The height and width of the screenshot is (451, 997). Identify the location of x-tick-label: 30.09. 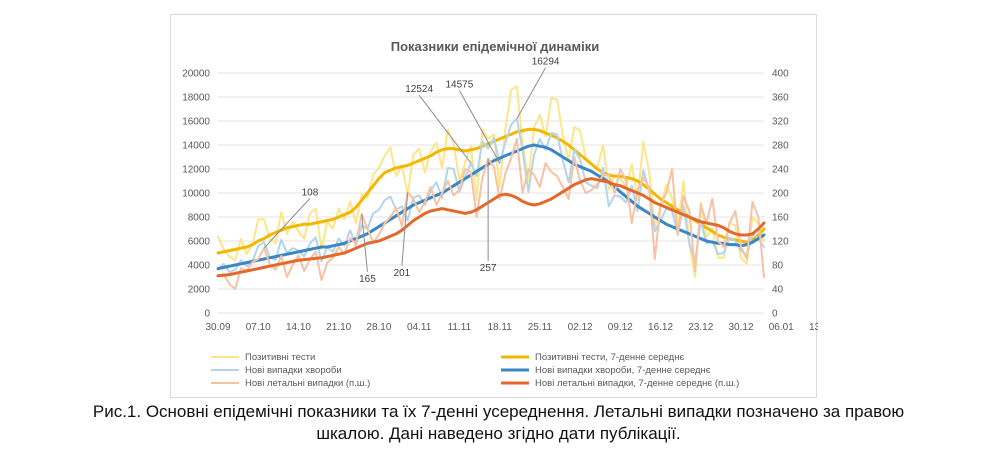
(217, 327).